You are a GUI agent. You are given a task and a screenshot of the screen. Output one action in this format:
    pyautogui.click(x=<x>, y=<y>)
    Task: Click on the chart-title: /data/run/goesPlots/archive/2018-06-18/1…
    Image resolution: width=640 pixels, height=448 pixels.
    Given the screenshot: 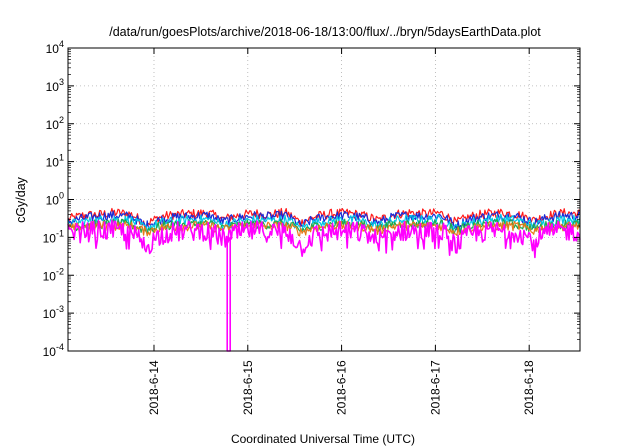 What is the action you would take?
    pyautogui.click(x=325, y=32)
    